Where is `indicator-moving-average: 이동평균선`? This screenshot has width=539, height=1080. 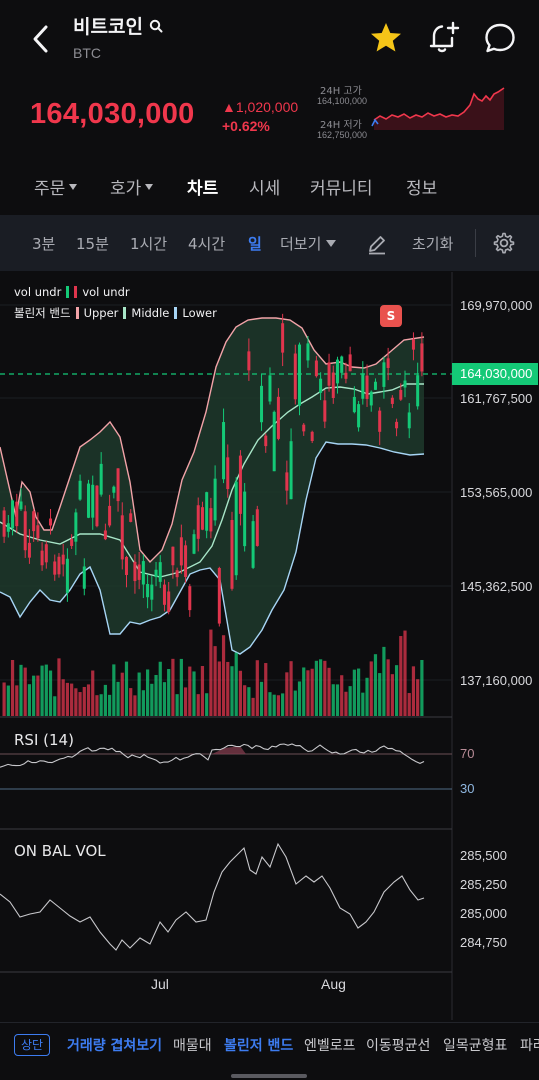
indicator-moving-average: 이동평균선 is located at coordinates (398, 1046).